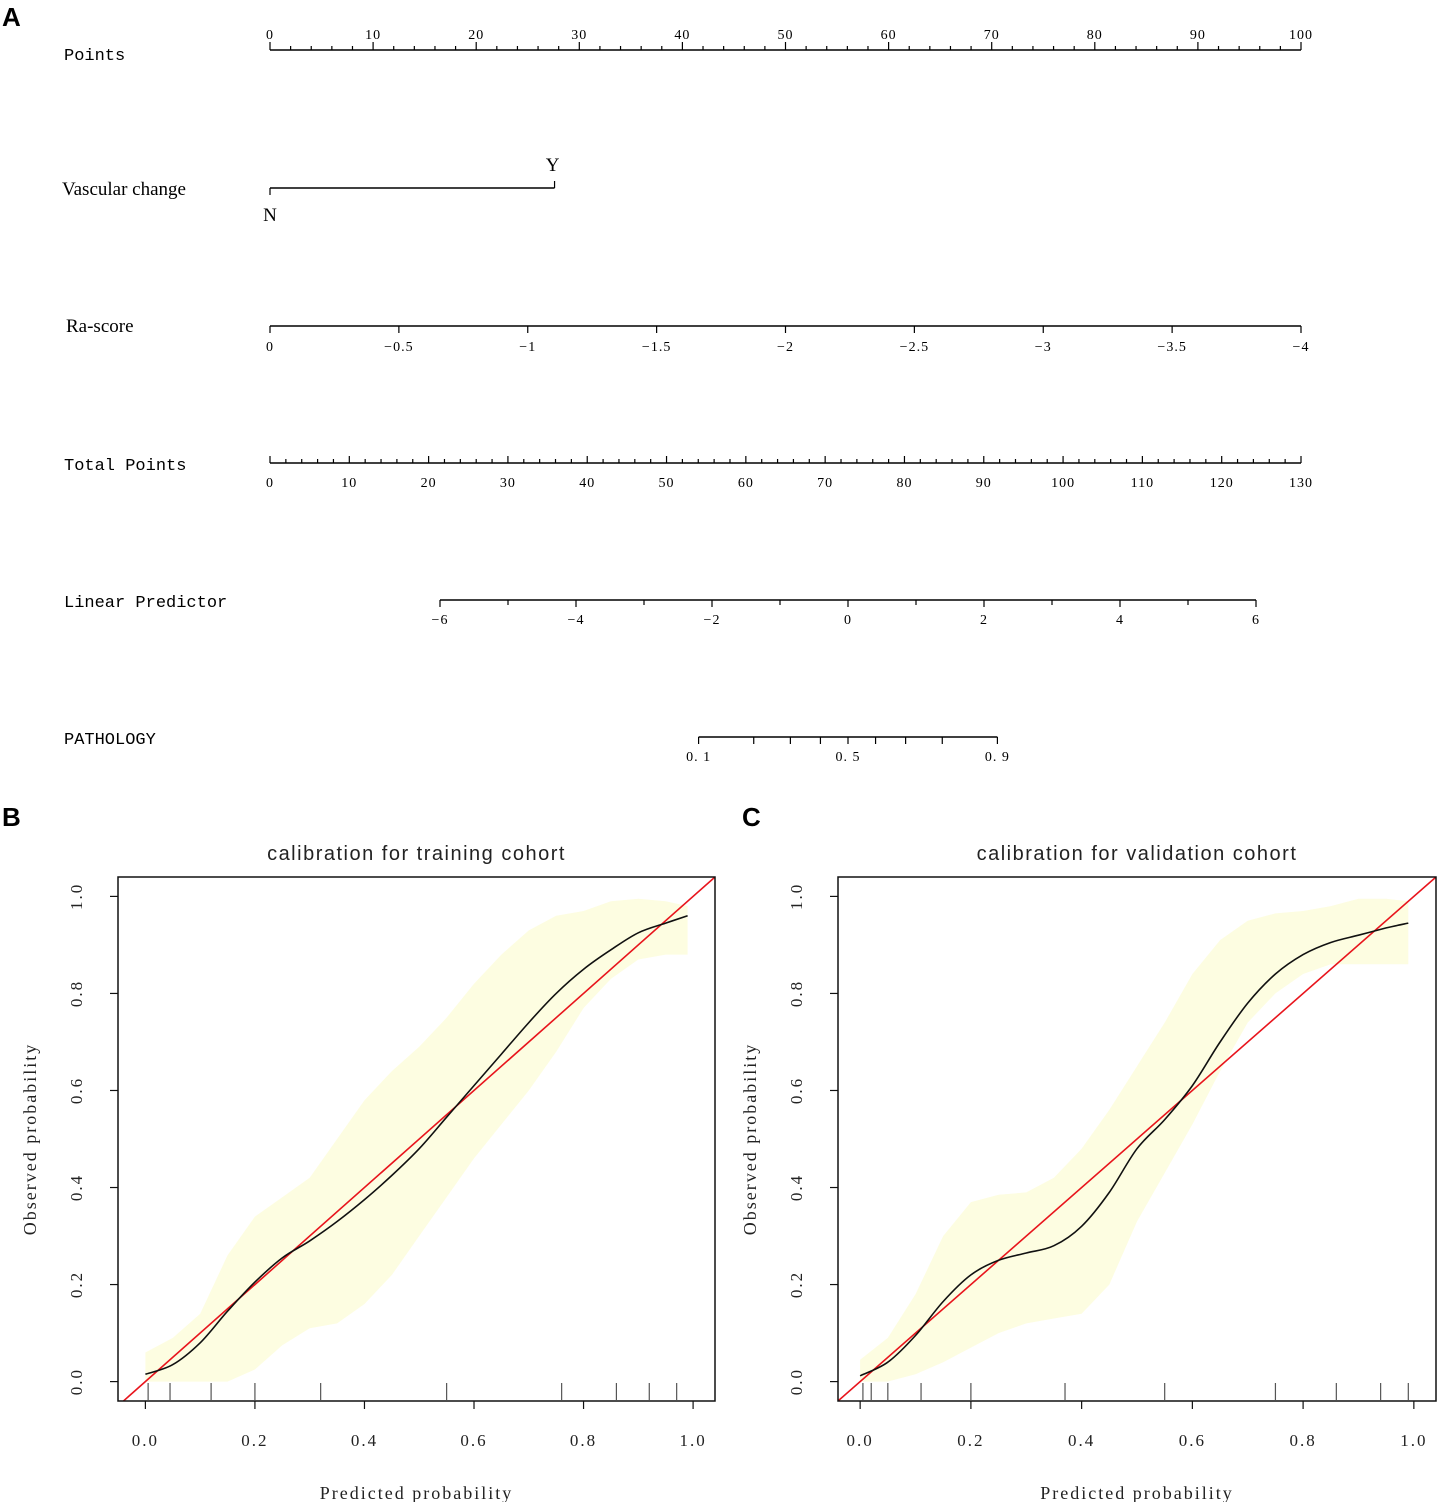 This screenshot has height=1502, width=1439. What do you see at coordinates (537, 748) in the screenshot?
I see `nomogram-row-pathology: PATHOLOGY 0. 1 0. 5 0. 9` at bounding box center [537, 748].